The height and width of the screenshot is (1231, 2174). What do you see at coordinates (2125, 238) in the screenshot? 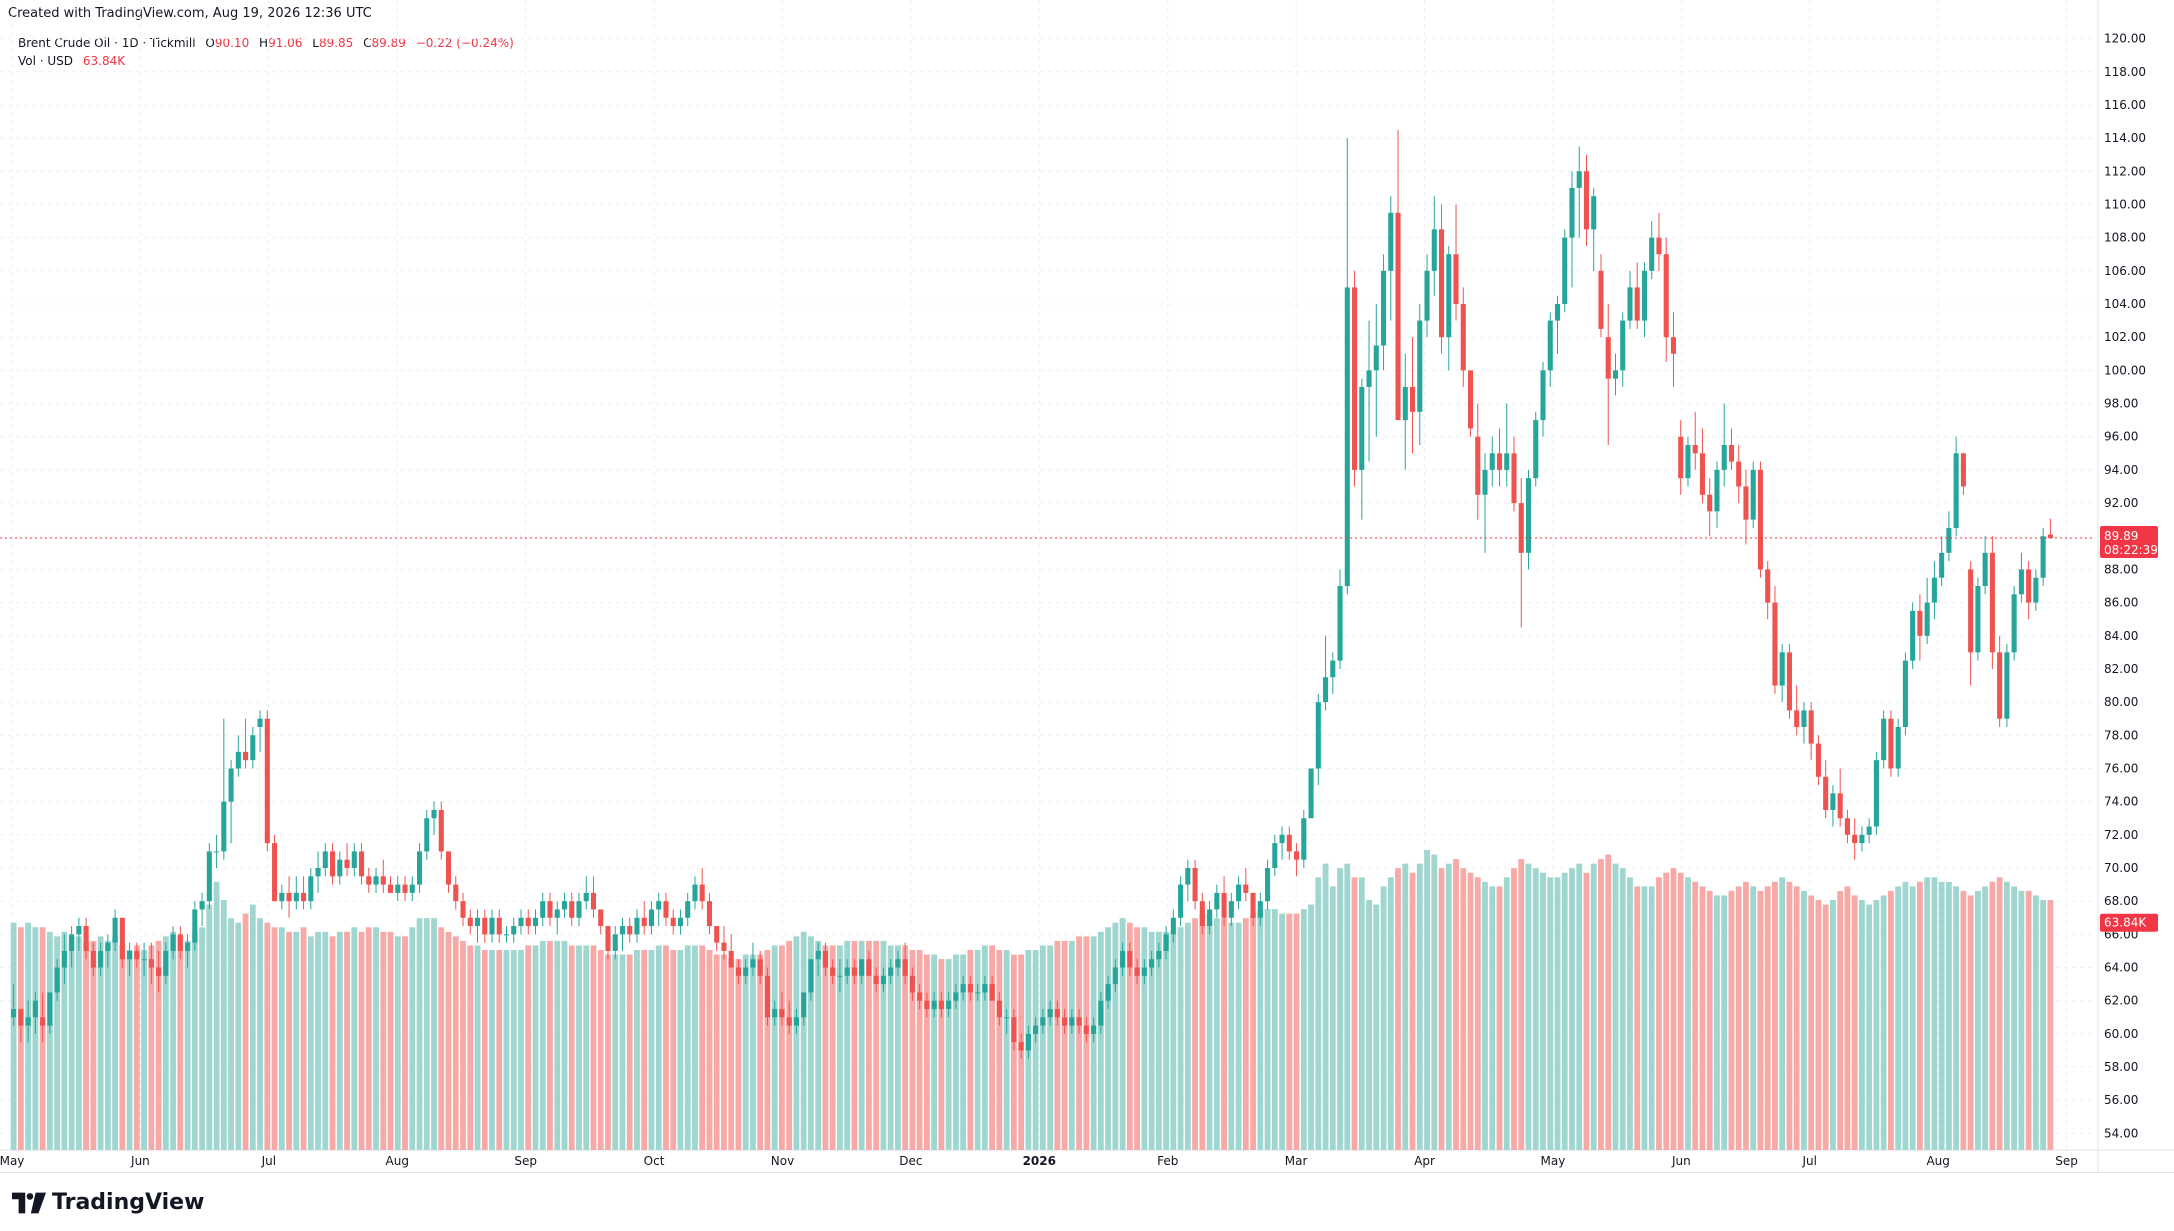
I see `y-tick-label: 108.00` at bounding box center [2125, 238].